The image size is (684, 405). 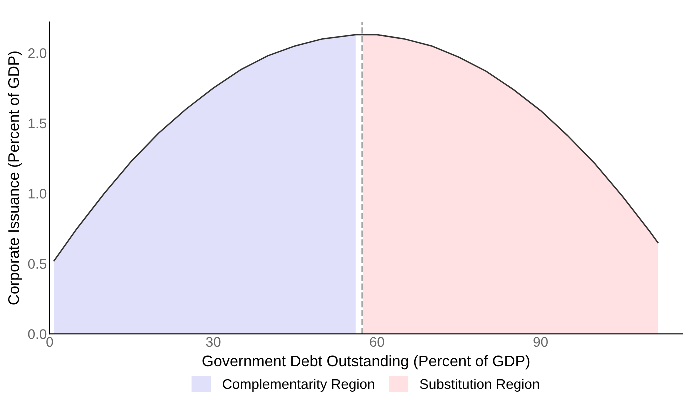 What do you see at coordinates (37, 193) in the screenshot?
I see `y-tick-label: 1.0` at bounding box center [37, 193].